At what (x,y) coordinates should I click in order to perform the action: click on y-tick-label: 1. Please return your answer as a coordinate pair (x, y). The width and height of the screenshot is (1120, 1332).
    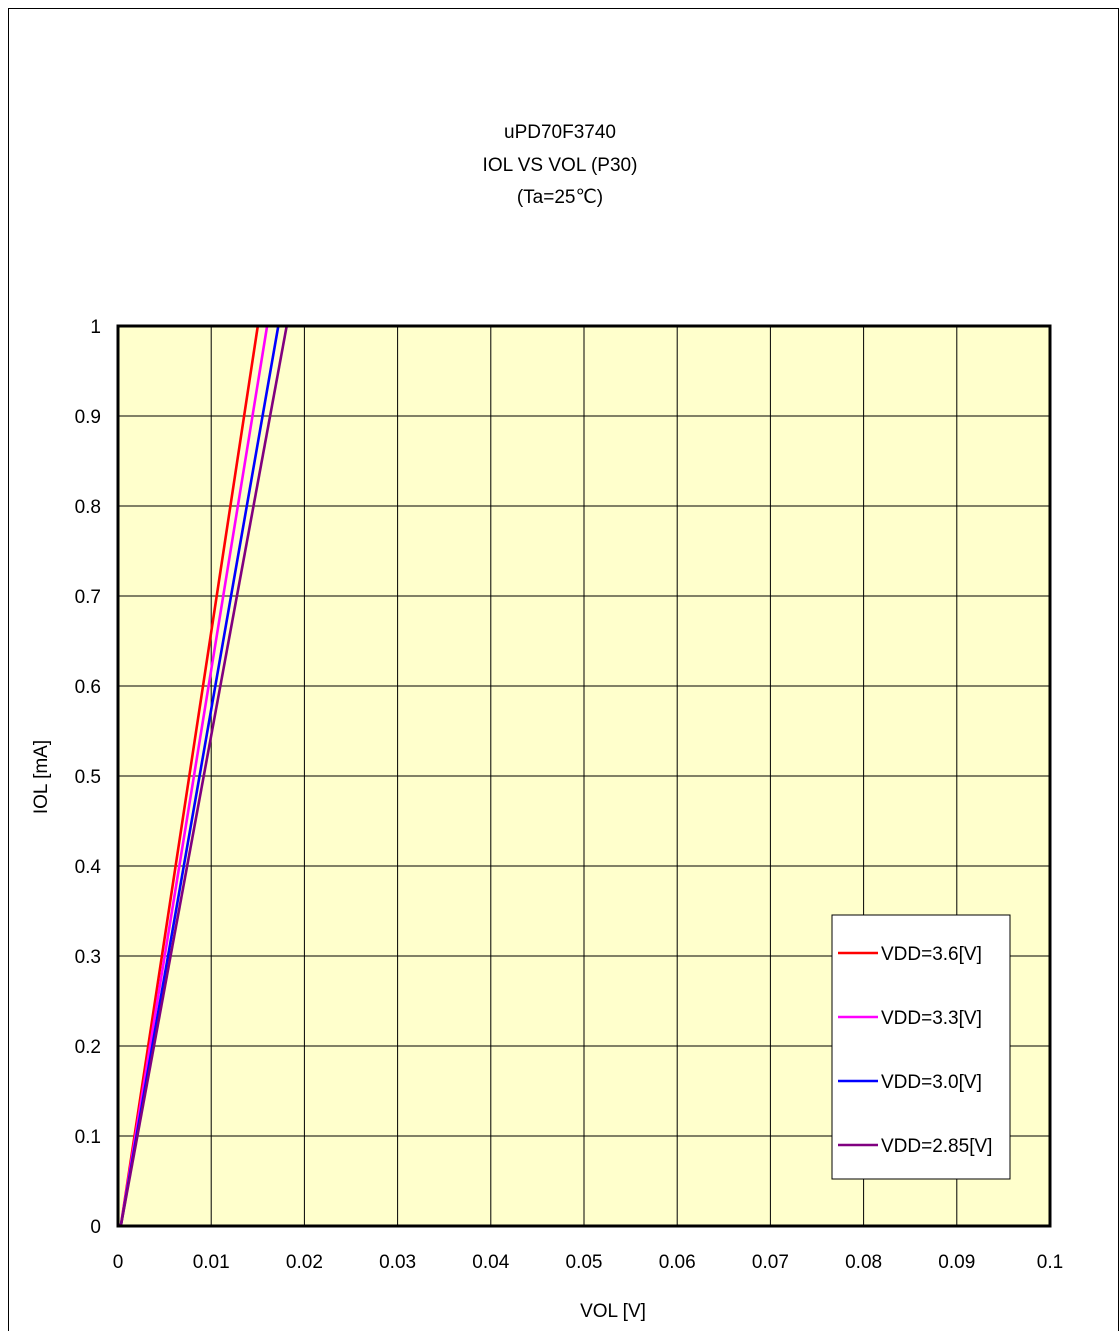
    Looking at the image, I should click on (95, 327).